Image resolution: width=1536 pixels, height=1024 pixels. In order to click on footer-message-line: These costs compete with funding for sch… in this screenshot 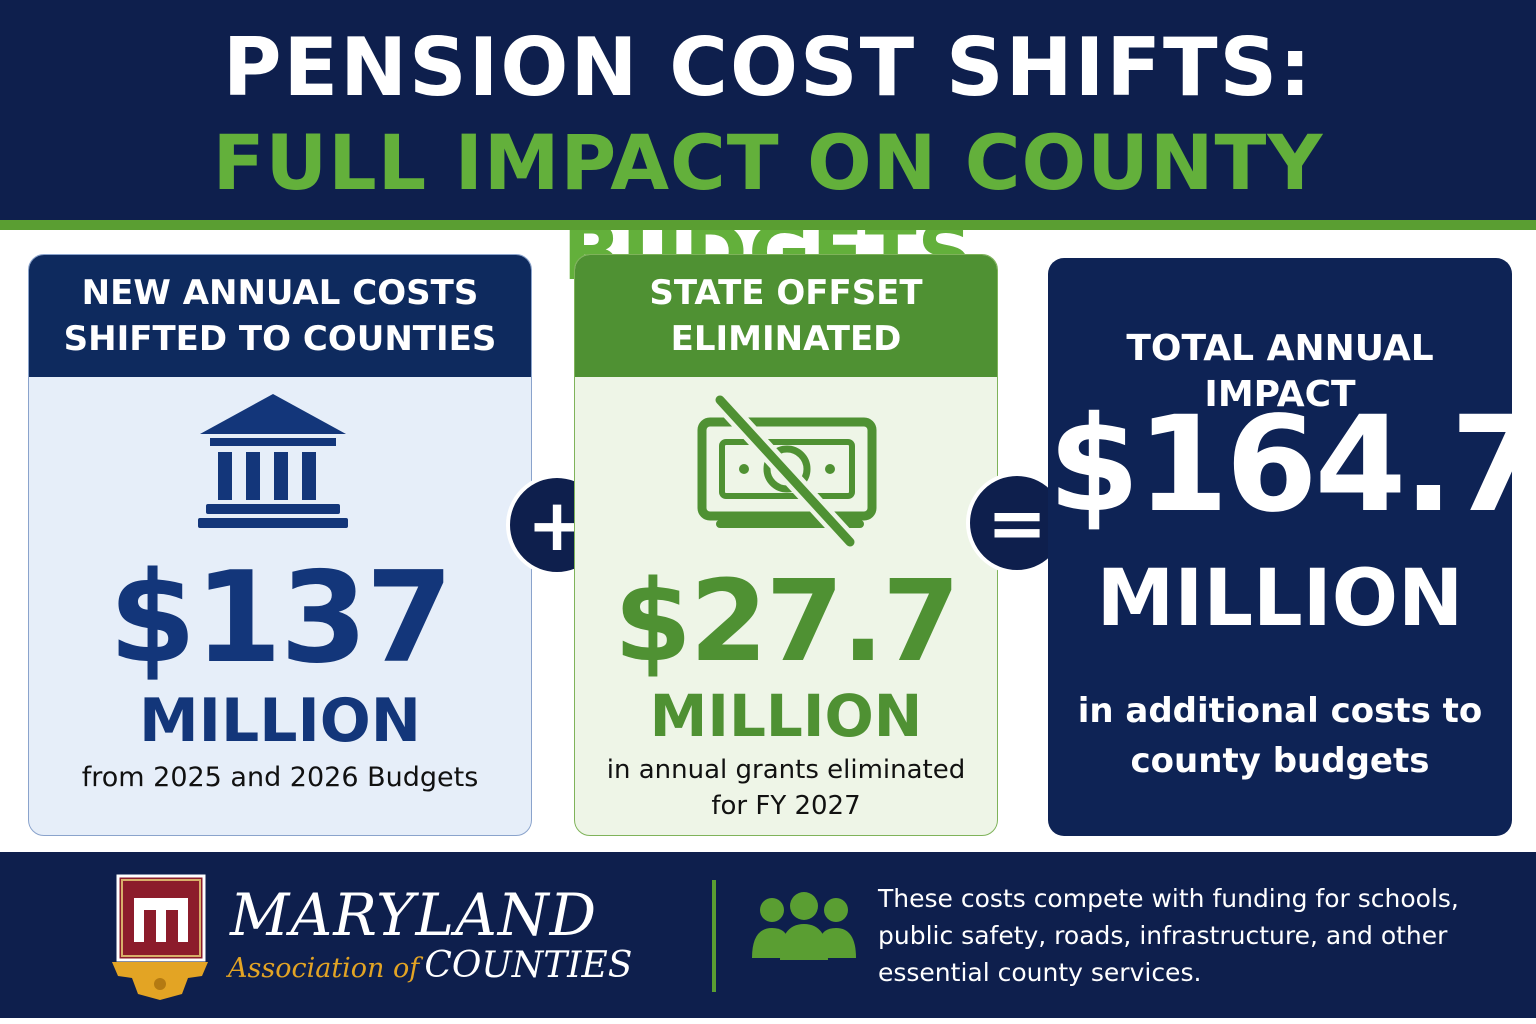, I will do `click(1168, 898)`.